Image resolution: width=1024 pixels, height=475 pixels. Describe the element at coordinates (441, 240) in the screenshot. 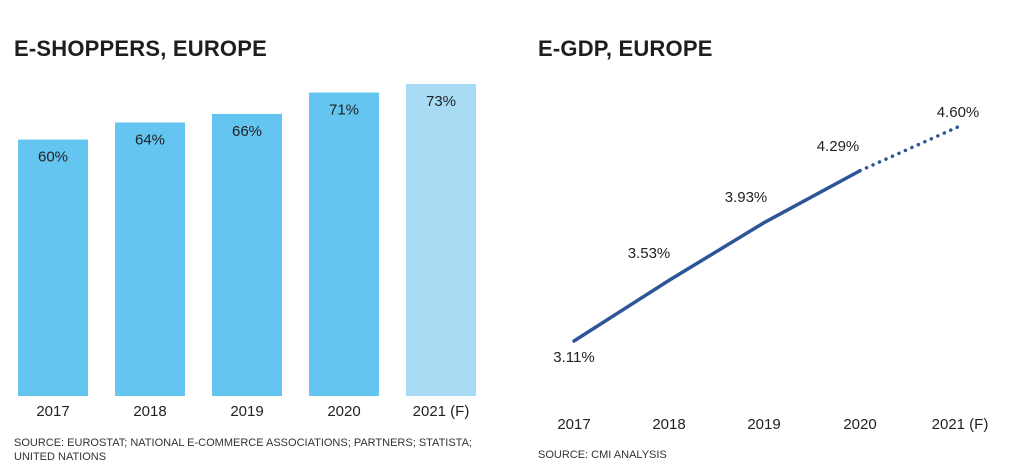

I see `bar-2021f` at that location.